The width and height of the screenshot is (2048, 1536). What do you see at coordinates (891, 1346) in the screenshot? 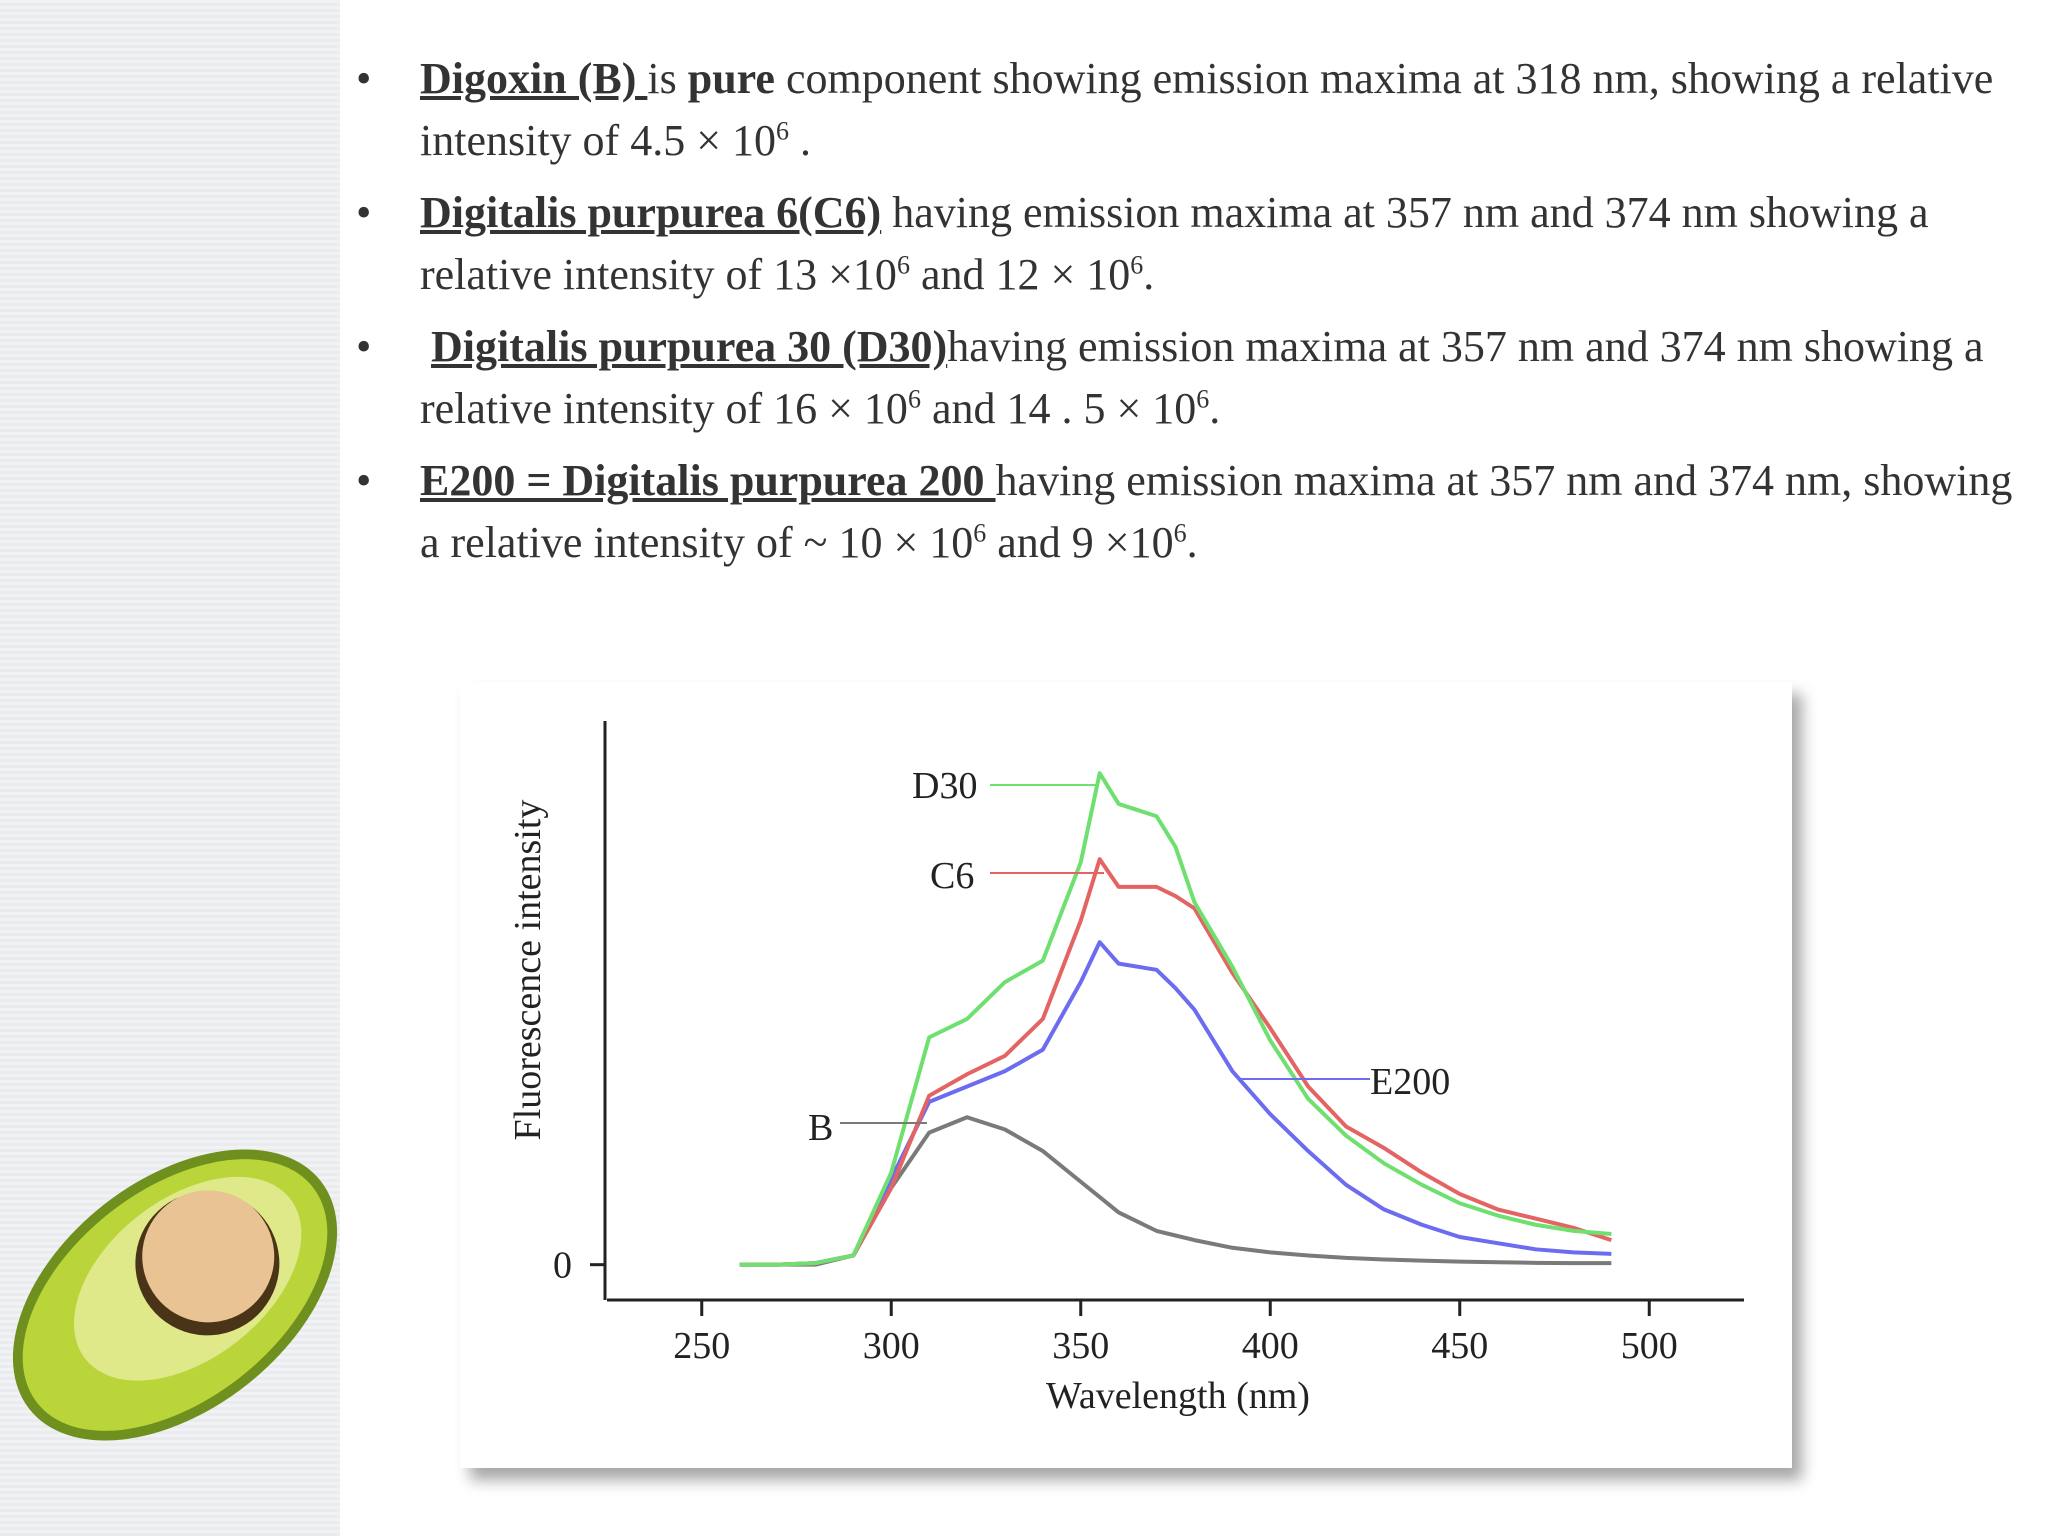
I see `x-tick-label: 300` at bounding box center [891, 1346].